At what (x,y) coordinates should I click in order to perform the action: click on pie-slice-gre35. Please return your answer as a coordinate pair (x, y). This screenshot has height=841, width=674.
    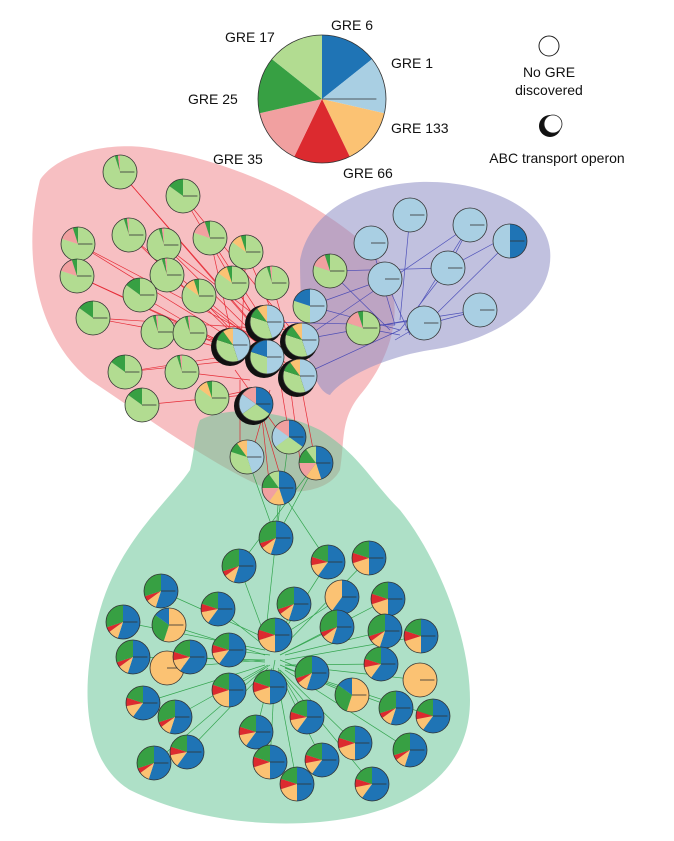
    Looking at the image, I should click on (201, 229).